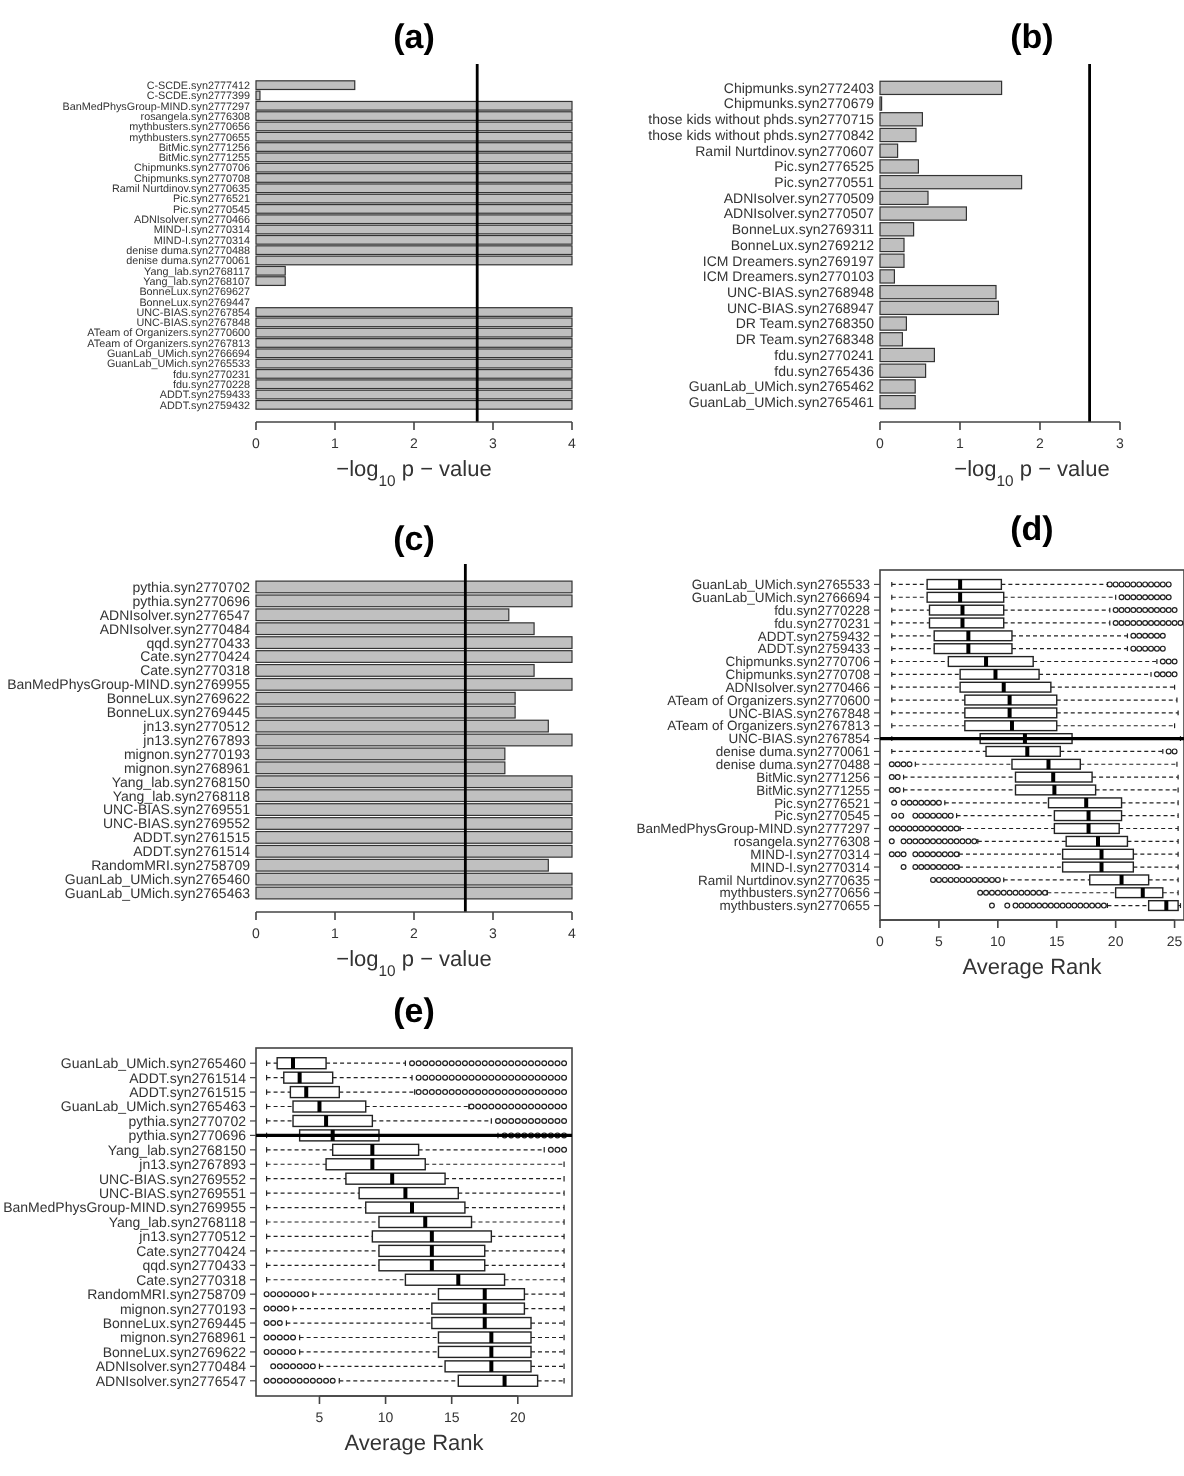 The width and height of the screenshot is (1184, 1476). I want to click on chart-title: (d), so click(1032, 529).